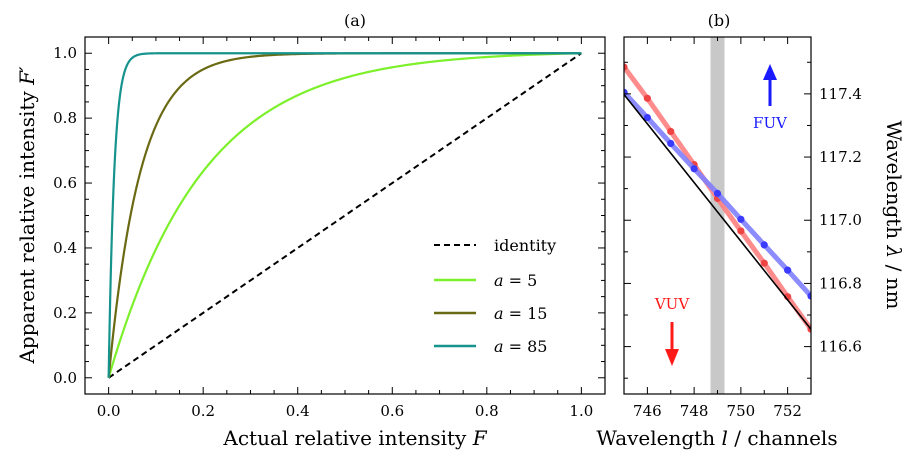 This screenshot has width=904, height=459. Describe the element at coordinates (672, 330) in the screenshot. I see `vuv-annotation: VUV` at that location.